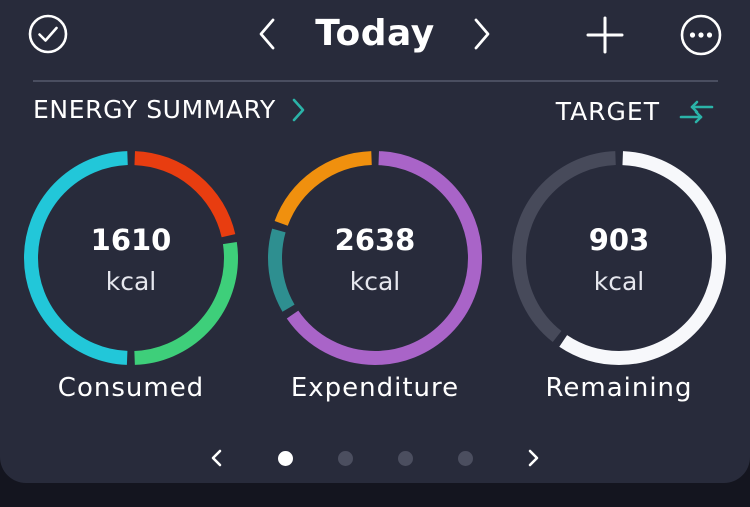 This screenshot has height=507, width=750. What do you see at coordinates (533, 458) in the screenshot?
I see `pager-next-icon` at bounding box center [533, 458].